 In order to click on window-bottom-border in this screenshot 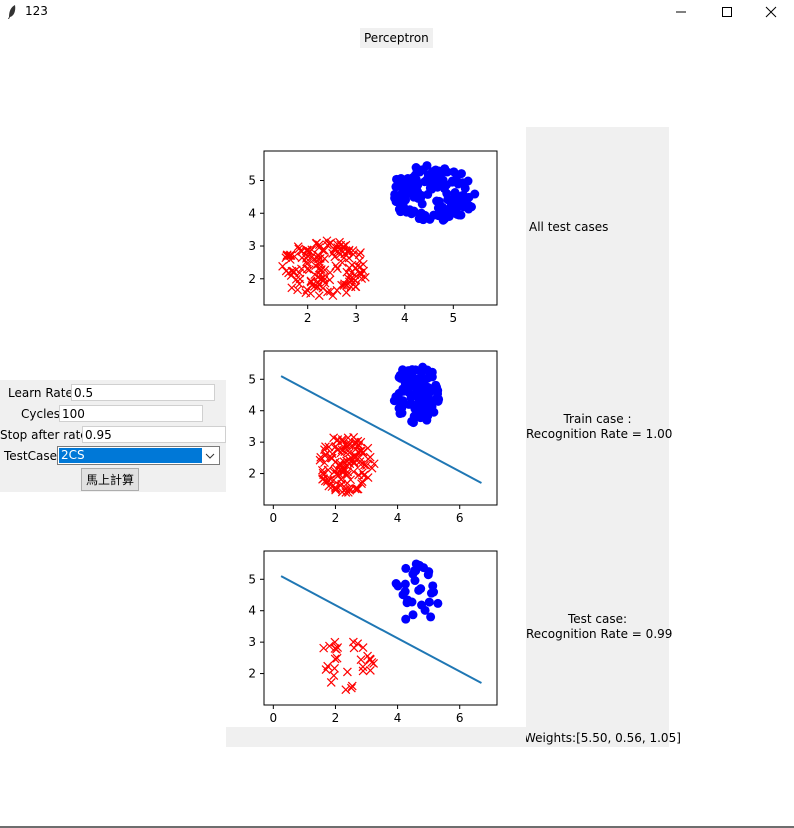, I will do `click(397, 827)`.